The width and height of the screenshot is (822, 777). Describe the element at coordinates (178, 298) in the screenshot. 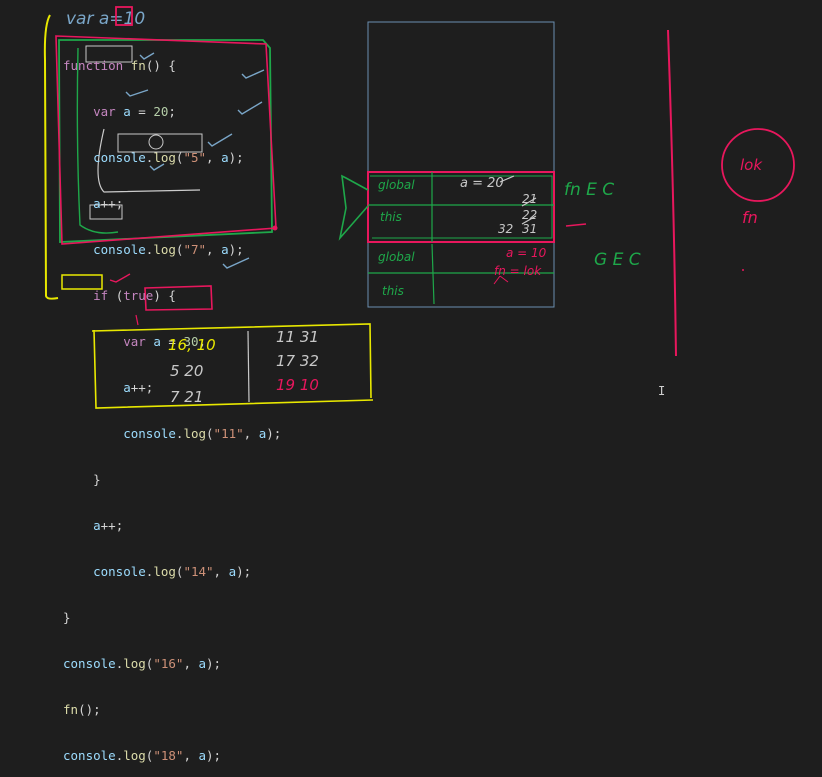

I see `log-18-pink-box` at that location.